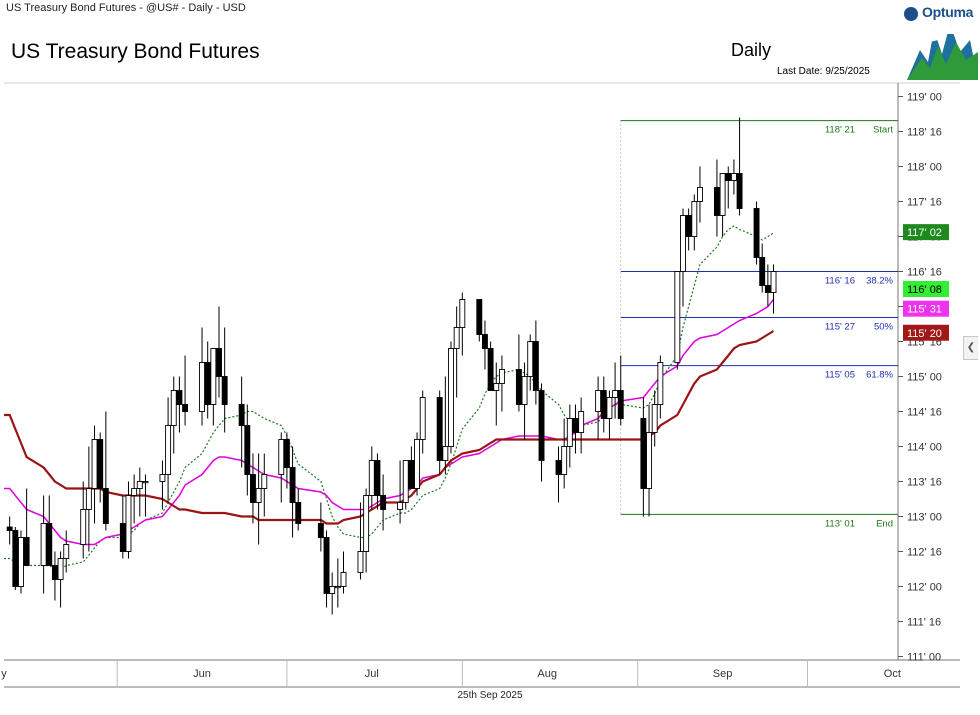  I want to click on y-tick-label: 114' 16, so click(924, 413).